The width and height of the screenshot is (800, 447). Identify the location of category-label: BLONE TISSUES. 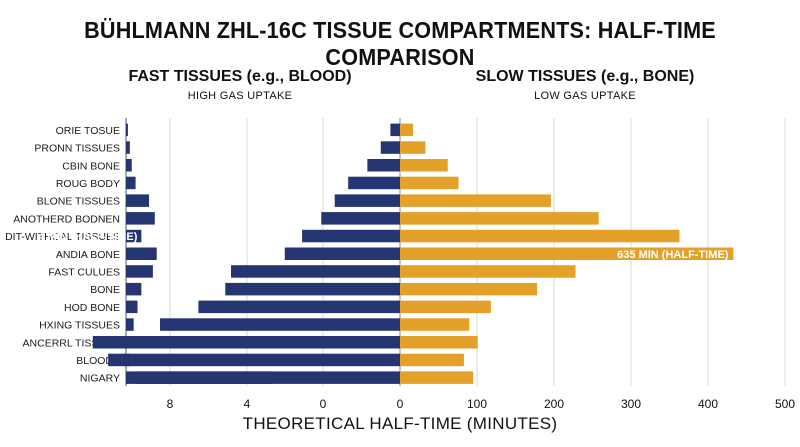
(78, 202).